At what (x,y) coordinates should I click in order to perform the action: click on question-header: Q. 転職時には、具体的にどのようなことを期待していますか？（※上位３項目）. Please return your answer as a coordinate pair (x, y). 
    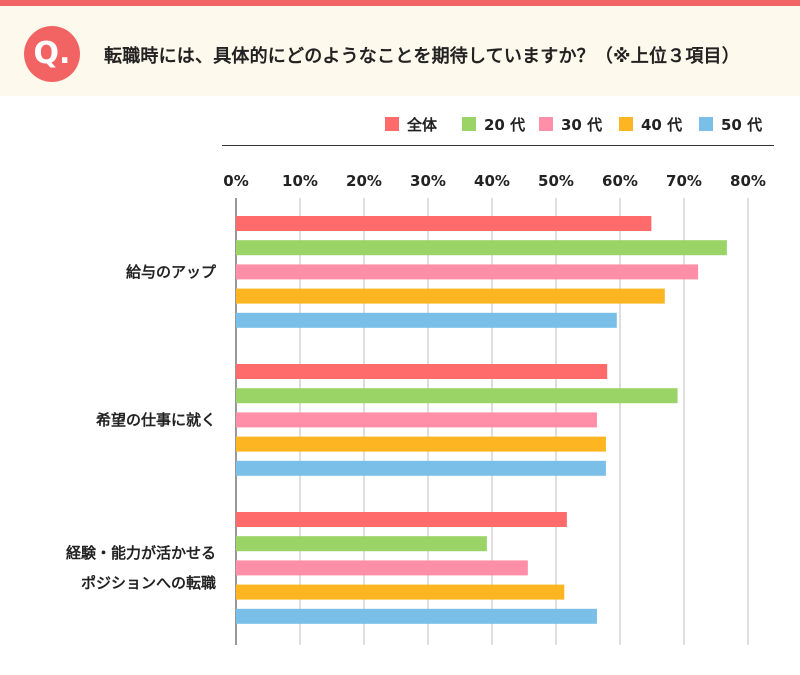
    Looking at the image, I should click on (400, 51).